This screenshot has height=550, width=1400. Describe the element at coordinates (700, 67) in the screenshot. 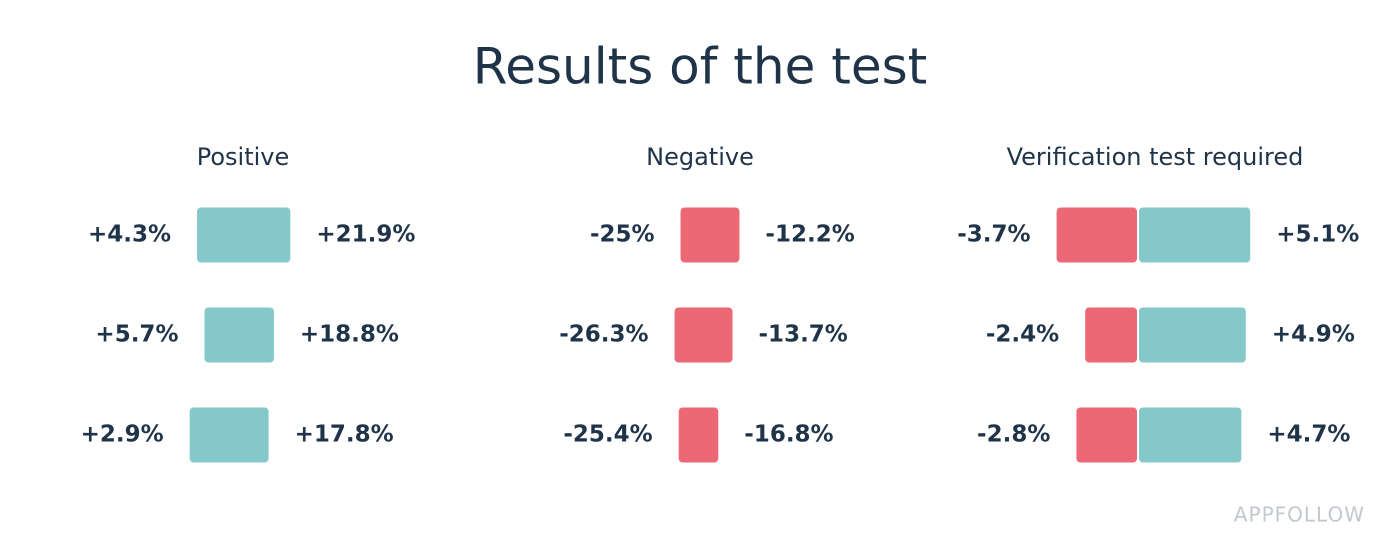

I see `title: Results of the test` at that location.